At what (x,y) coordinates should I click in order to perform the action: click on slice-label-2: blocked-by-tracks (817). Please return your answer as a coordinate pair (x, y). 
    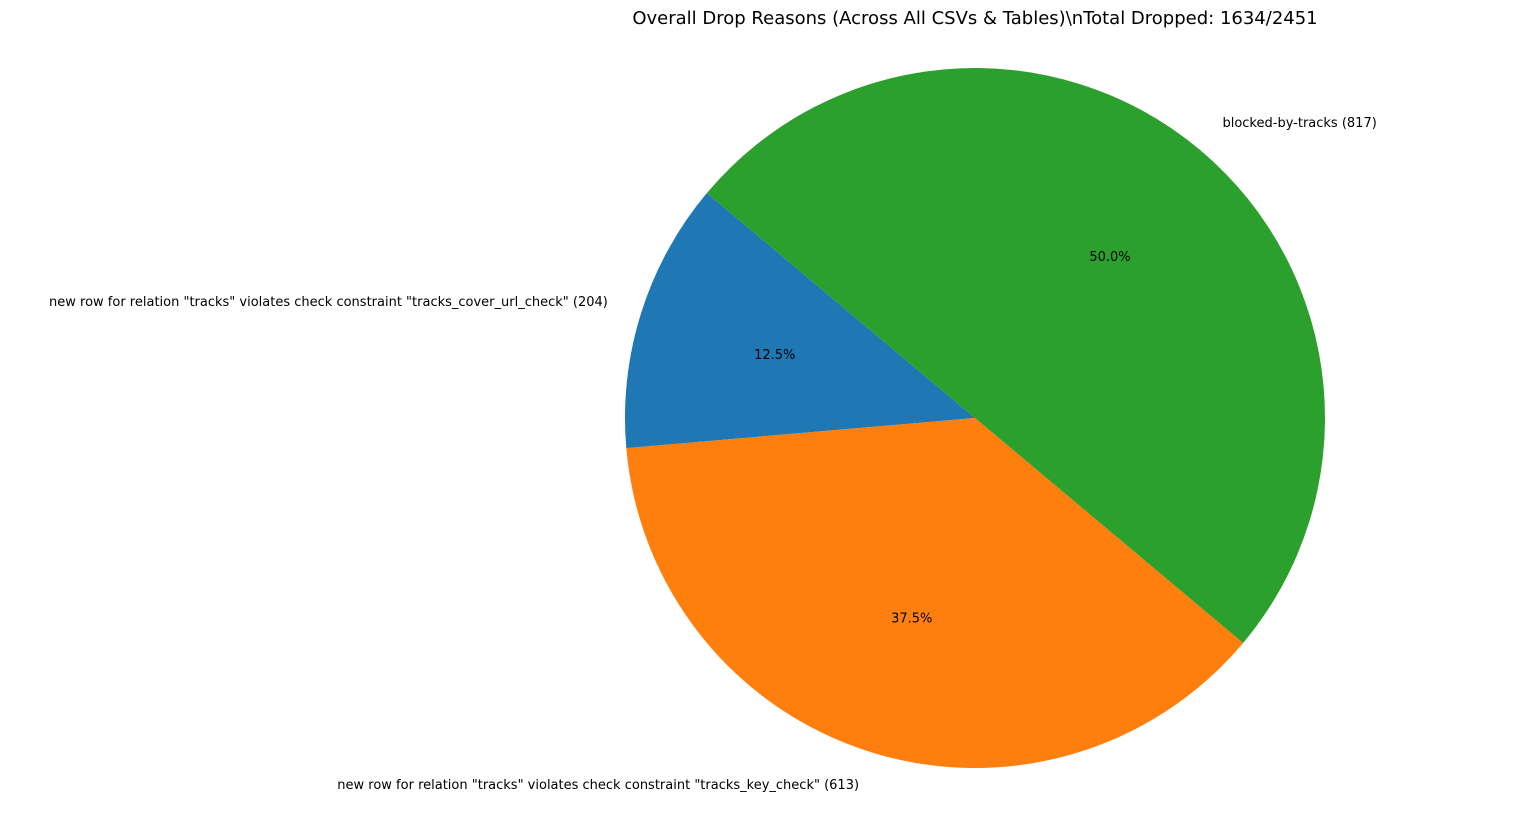
    Looking at the image, I should click on (1299, 123).